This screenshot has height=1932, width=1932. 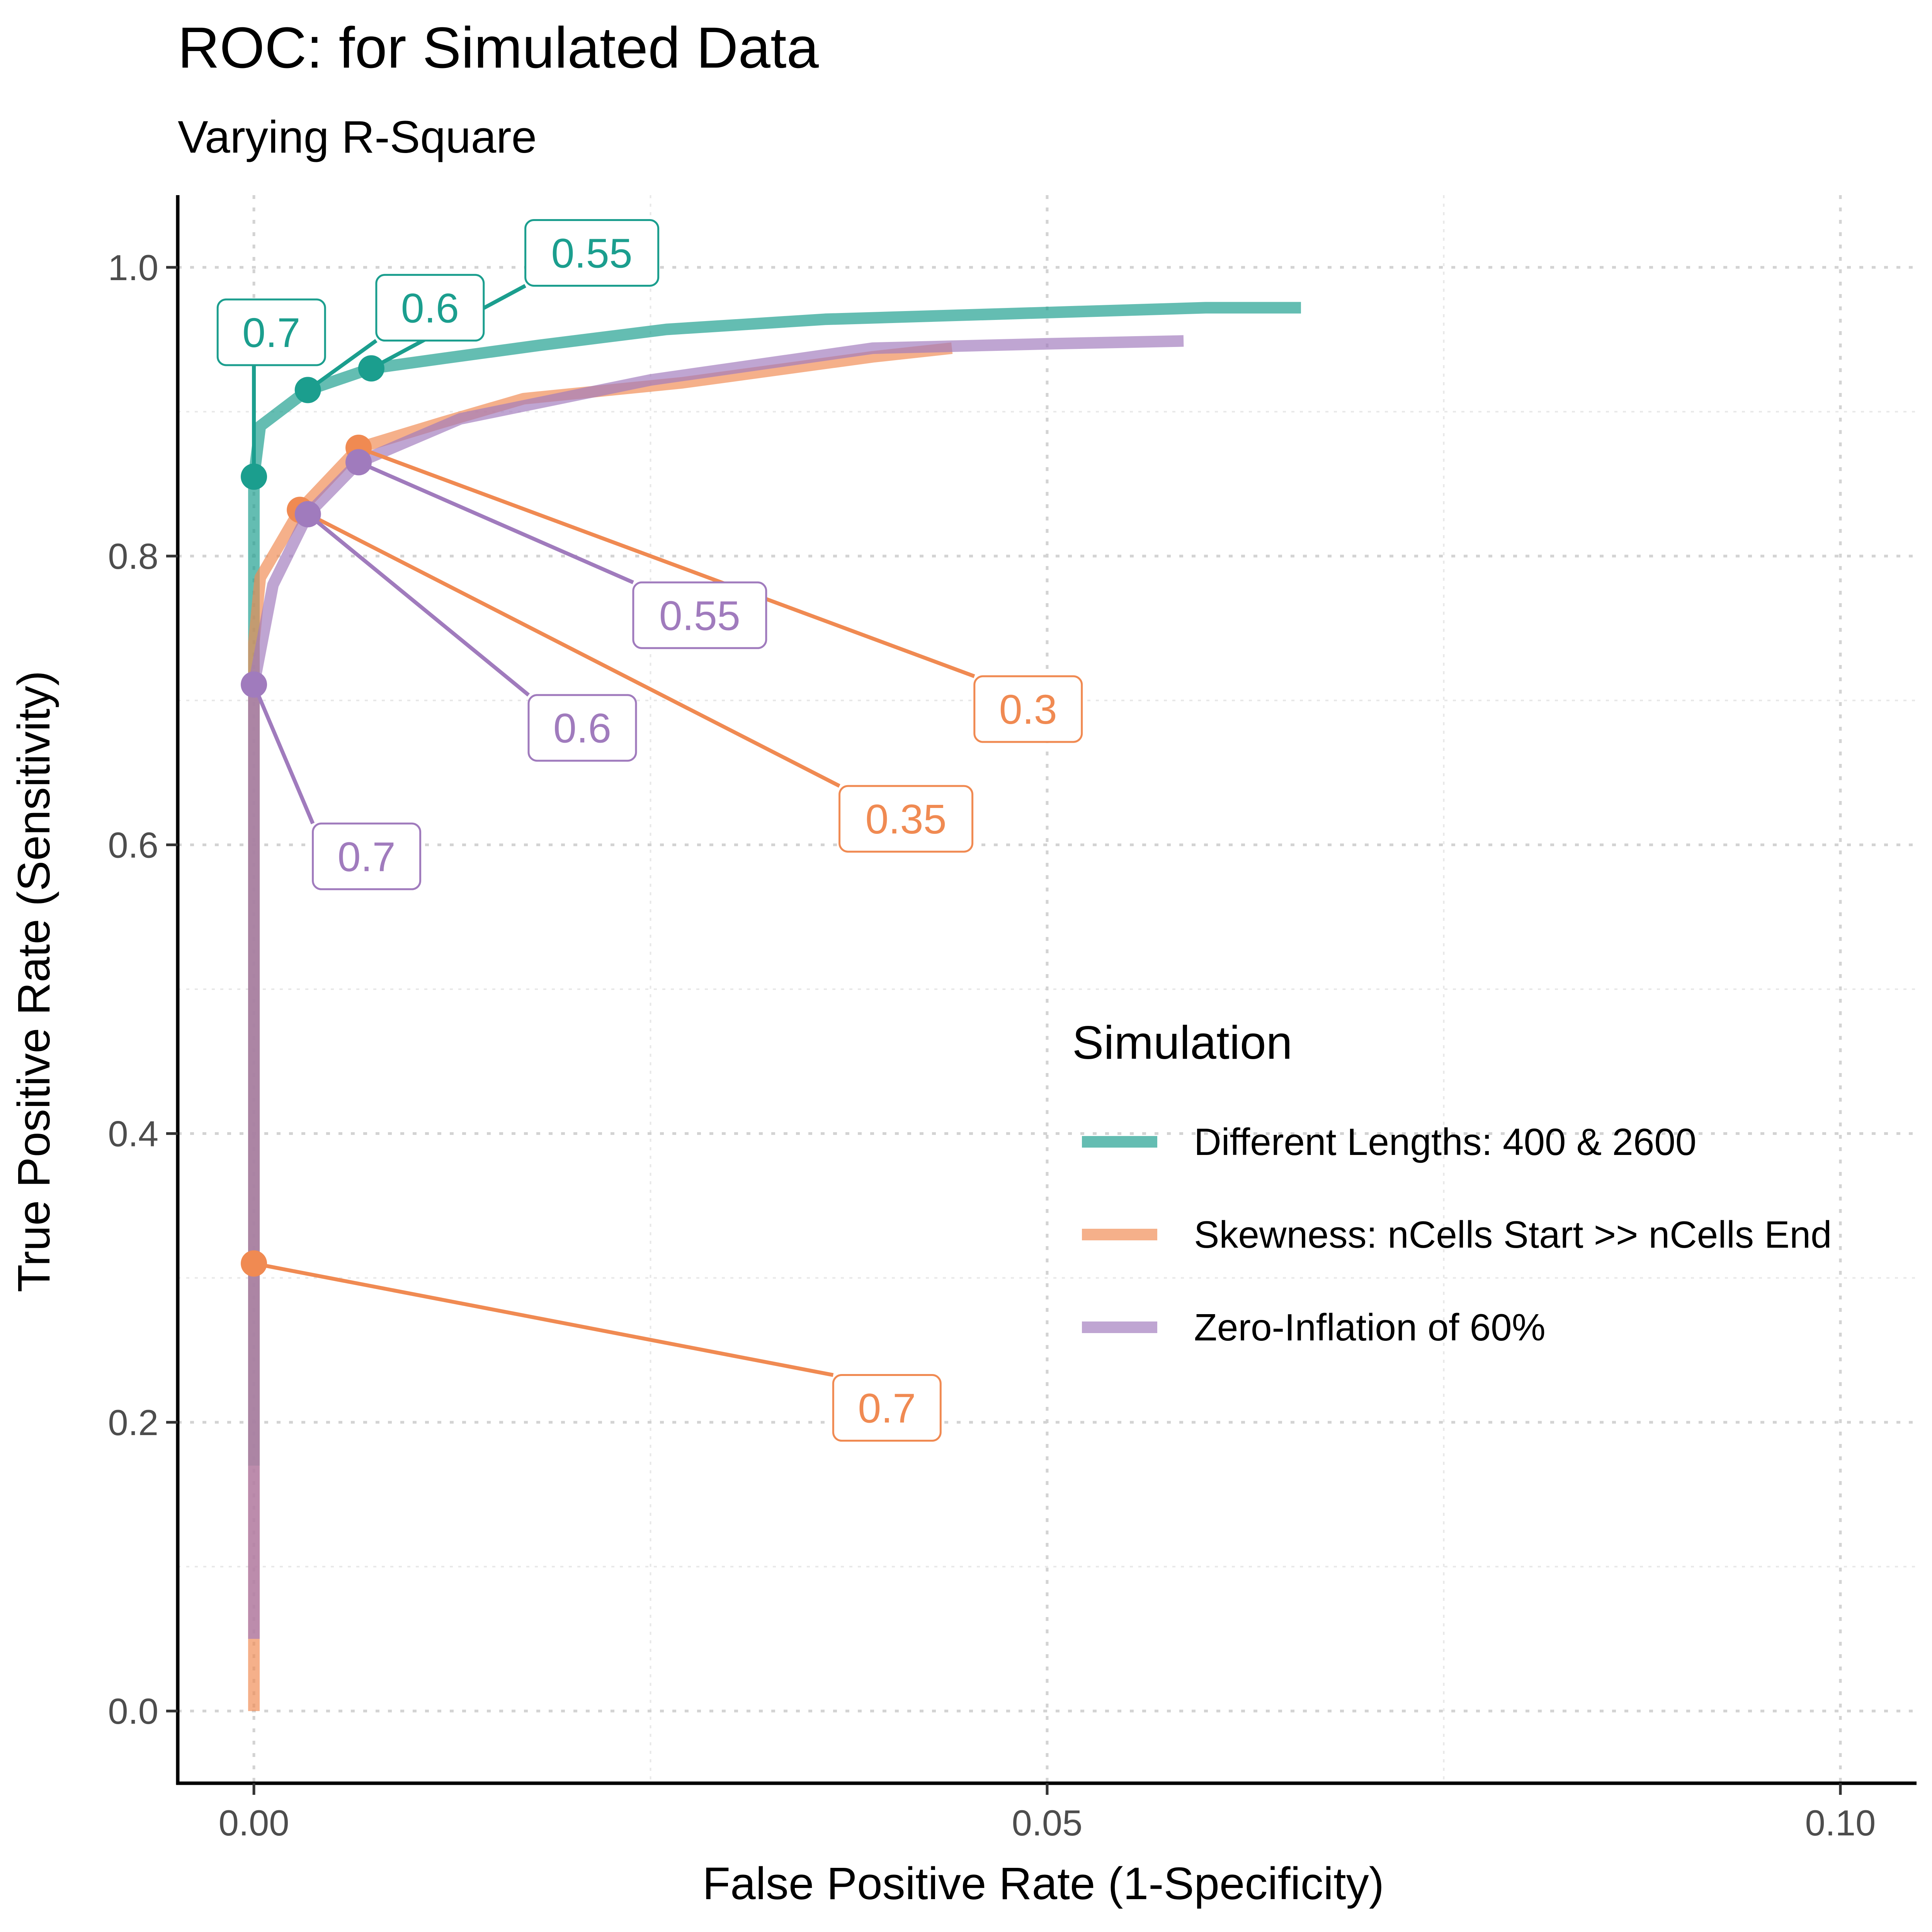 I want to click on x-axis-title: False Positive Rate (1-Specificity), so click(x=1043, y=1884).